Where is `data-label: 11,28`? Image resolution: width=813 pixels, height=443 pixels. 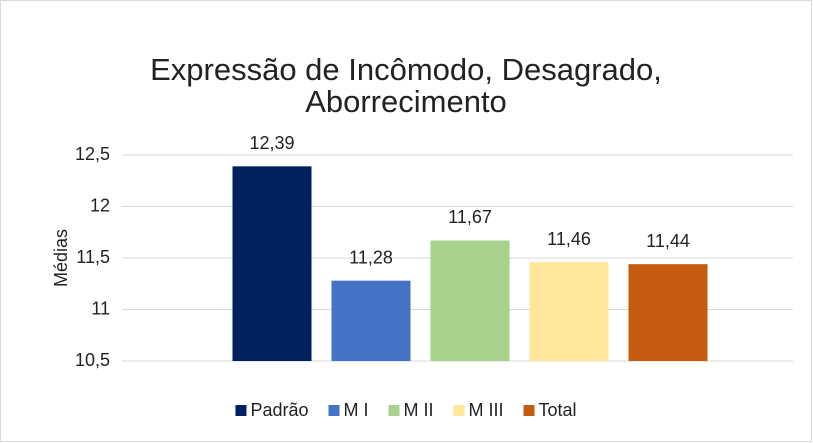 data-label: 11,28 is located at coordinates (371, 257).